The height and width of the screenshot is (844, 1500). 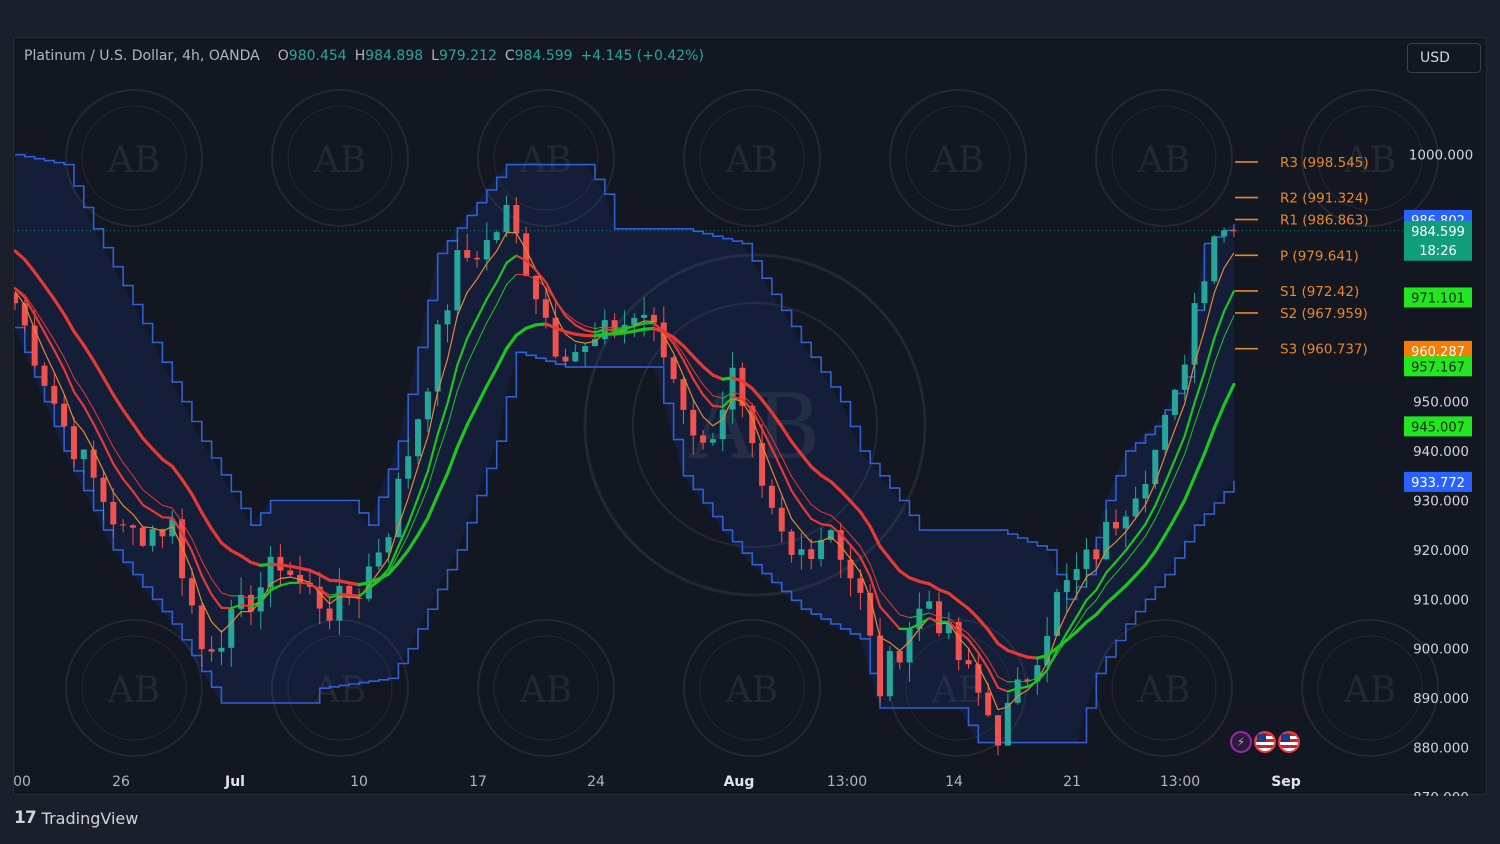 I want to click on y-tick-label: 950.000, so click(x=1441, y=403).